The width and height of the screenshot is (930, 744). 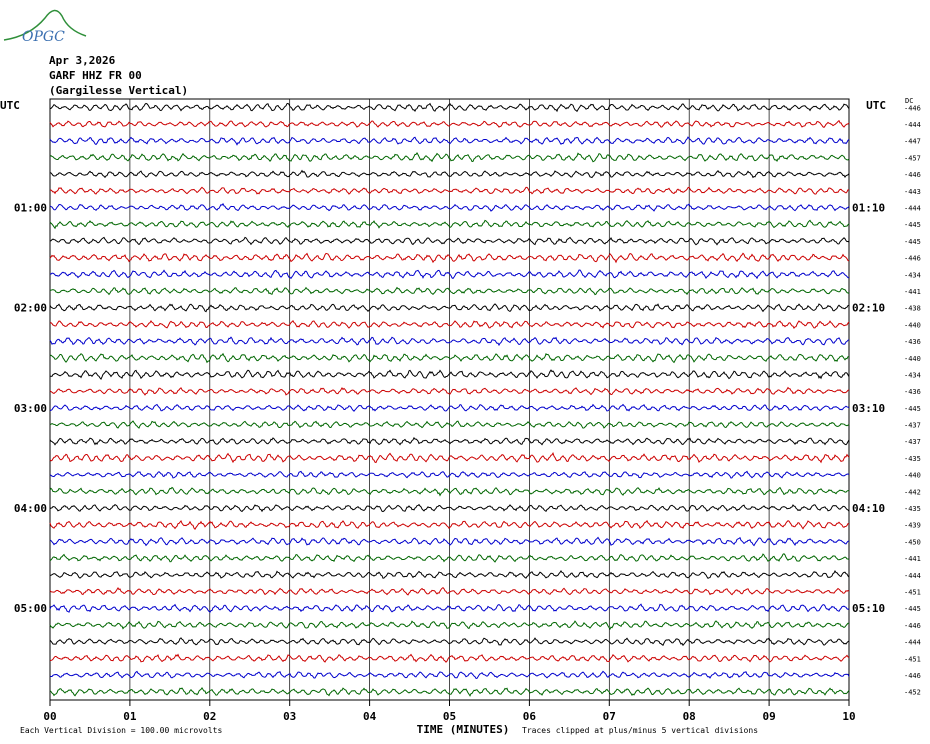 What do you see at coordinates (609, 716) in the screenshot?
I see `x-tick-label: 07` at bounding box center [609, 716].